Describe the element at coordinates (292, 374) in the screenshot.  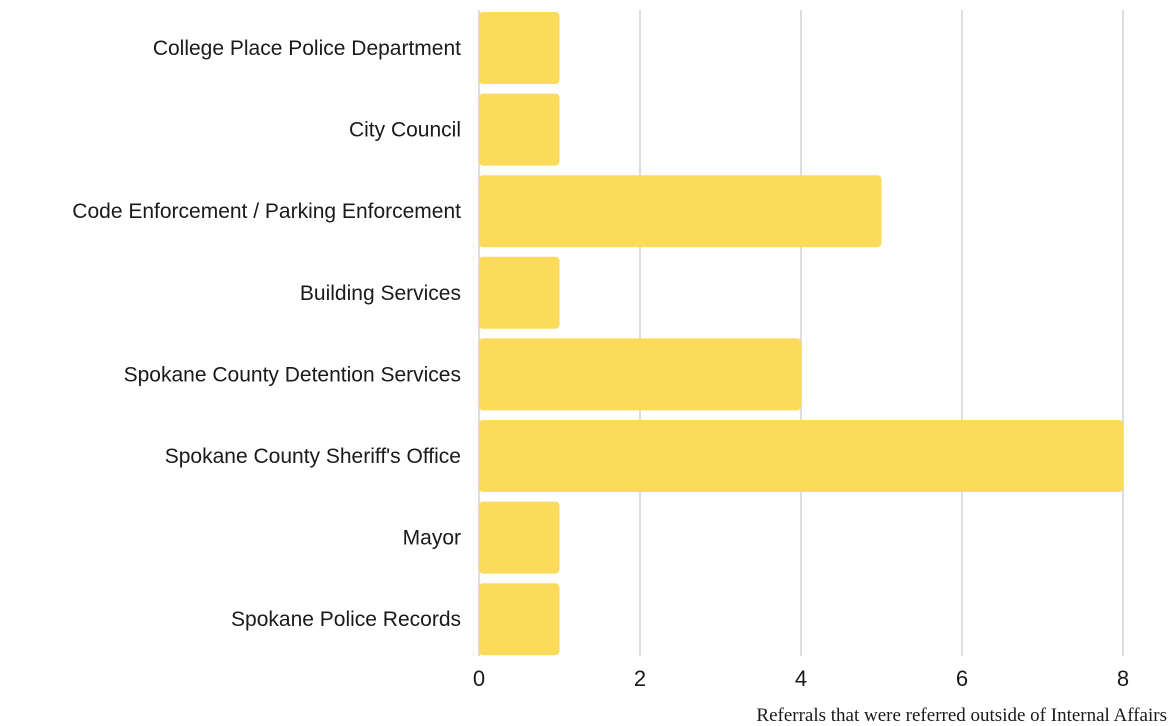
I see `category-label: Spokane County Detention Services` at that location.